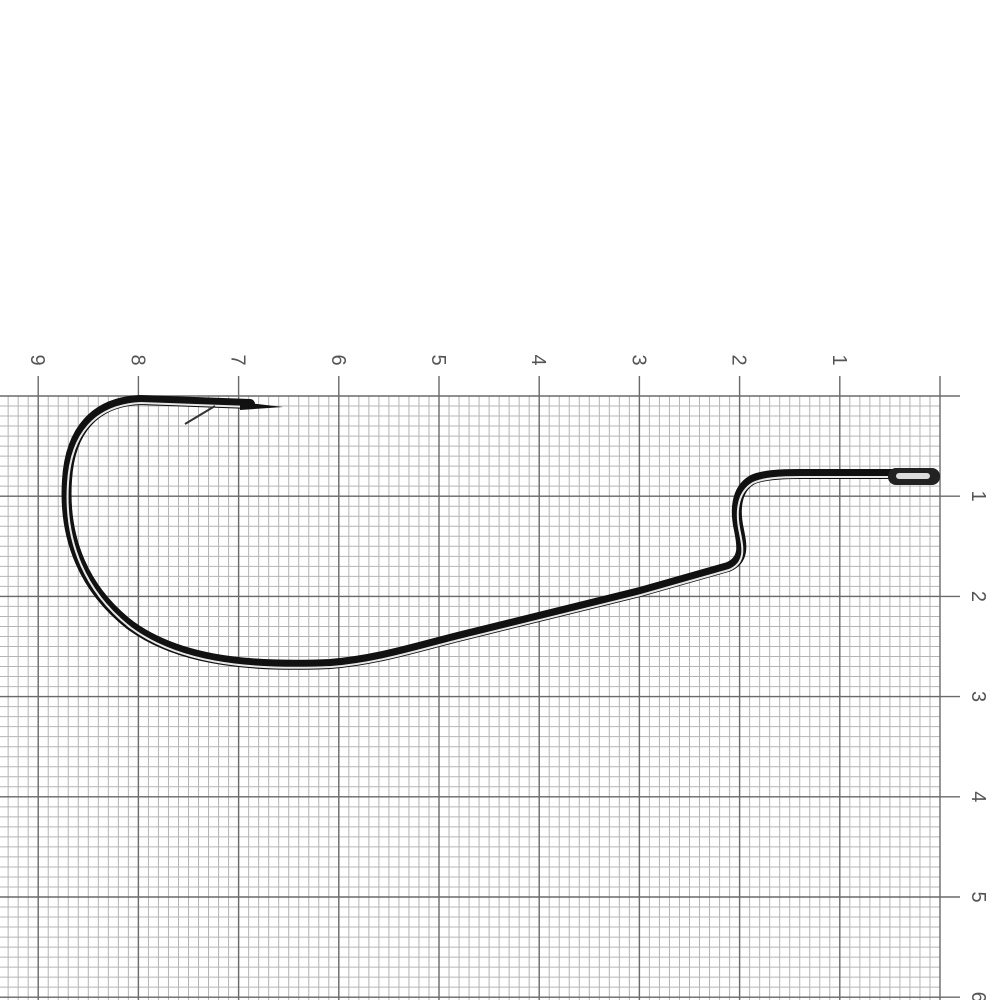 This screenshot has width=1000, height=1000. Describe the element at coordinates (37, 359) in the screenshot. I see `ruler-label-top: 9` at that location.